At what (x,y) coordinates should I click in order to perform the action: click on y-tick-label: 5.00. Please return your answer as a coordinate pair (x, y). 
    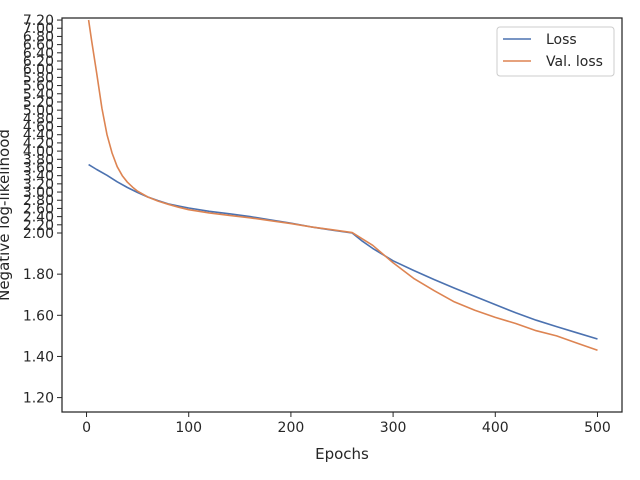
    Looking at the image, I should click on (38, 111).